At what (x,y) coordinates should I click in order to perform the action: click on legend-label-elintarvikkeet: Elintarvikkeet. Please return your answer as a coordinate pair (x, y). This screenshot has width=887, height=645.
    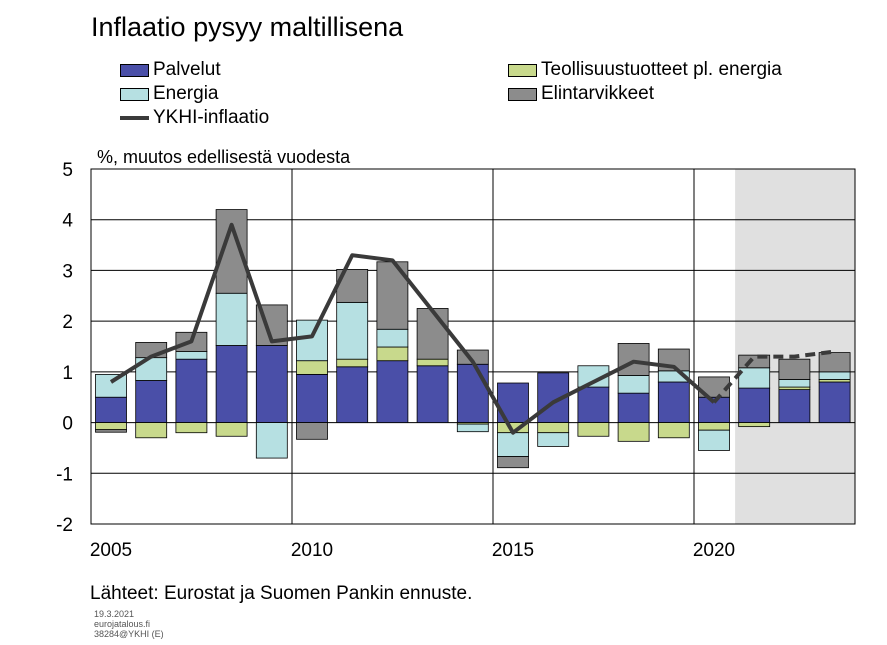
    Looking at the image, I should click on (597, 93).